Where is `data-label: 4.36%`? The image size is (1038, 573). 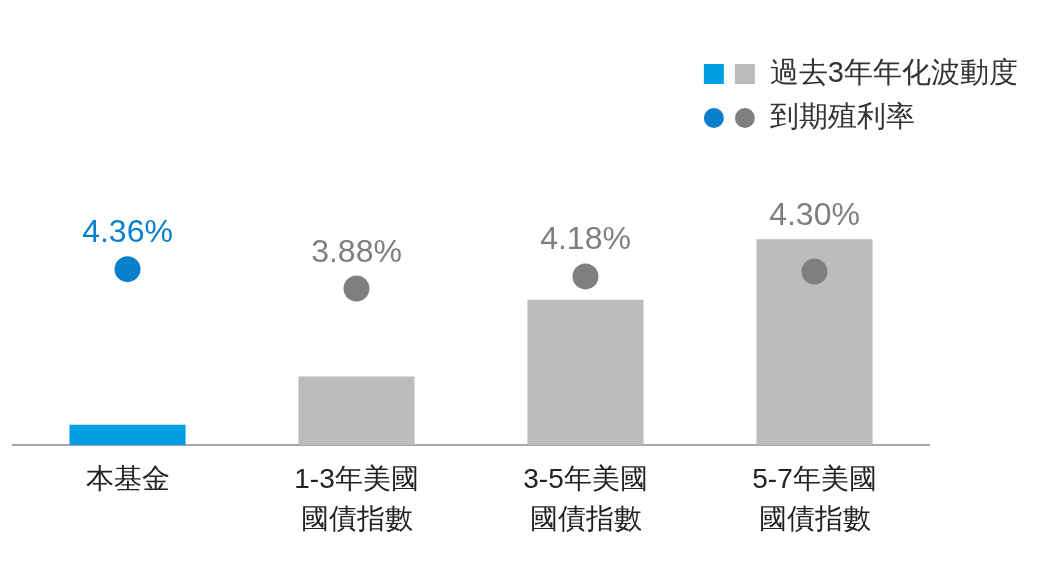 data-label: 4.36% is located at coordinates (127, 231).